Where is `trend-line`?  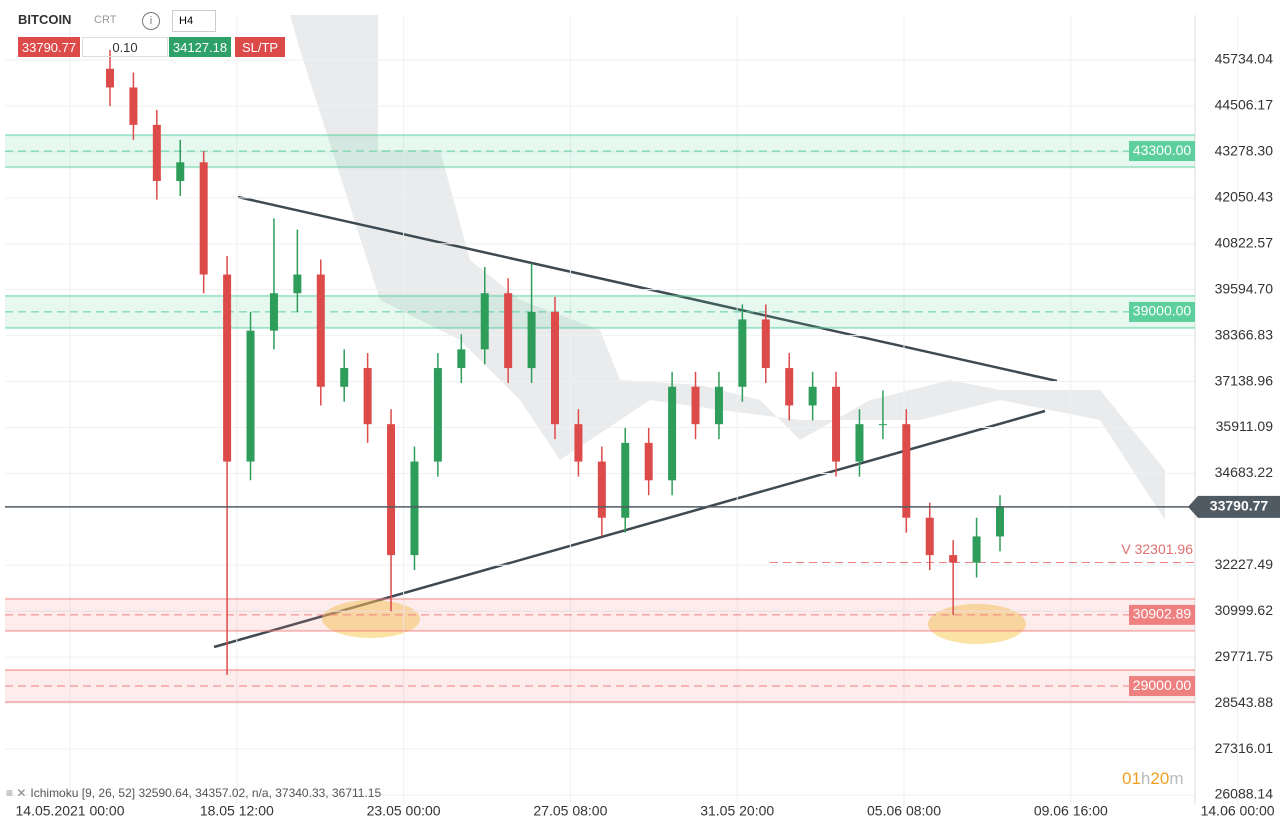
trend-line is located at coordinates (647, 289).